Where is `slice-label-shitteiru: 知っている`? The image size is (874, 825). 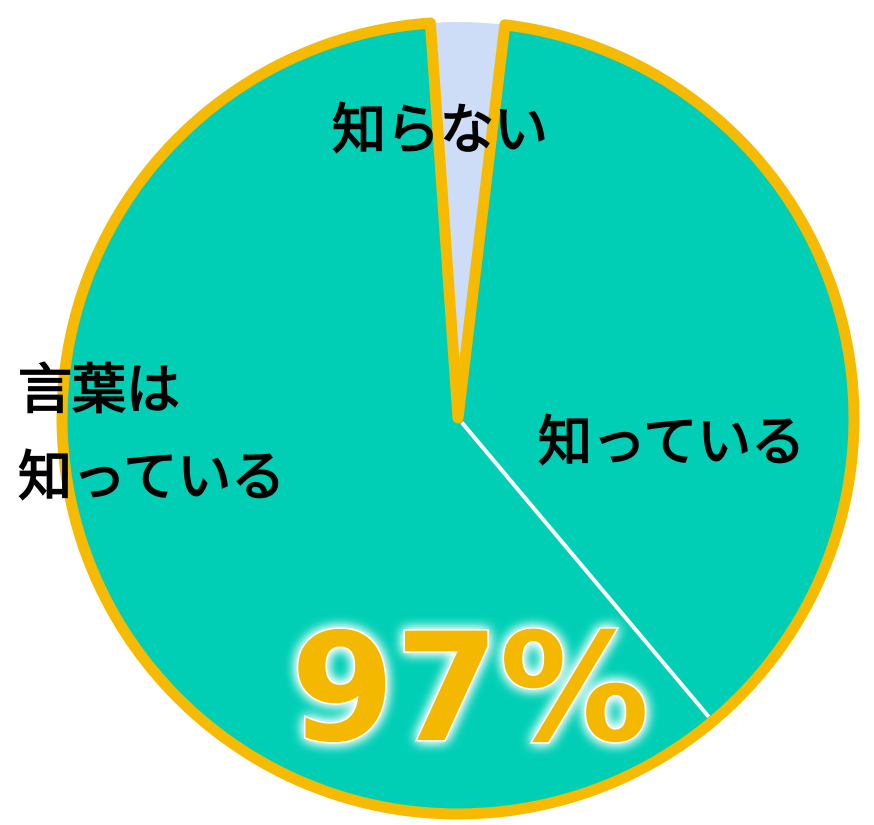 slice-label-shitteiru: 知っている is located at coordinates (671, 441).